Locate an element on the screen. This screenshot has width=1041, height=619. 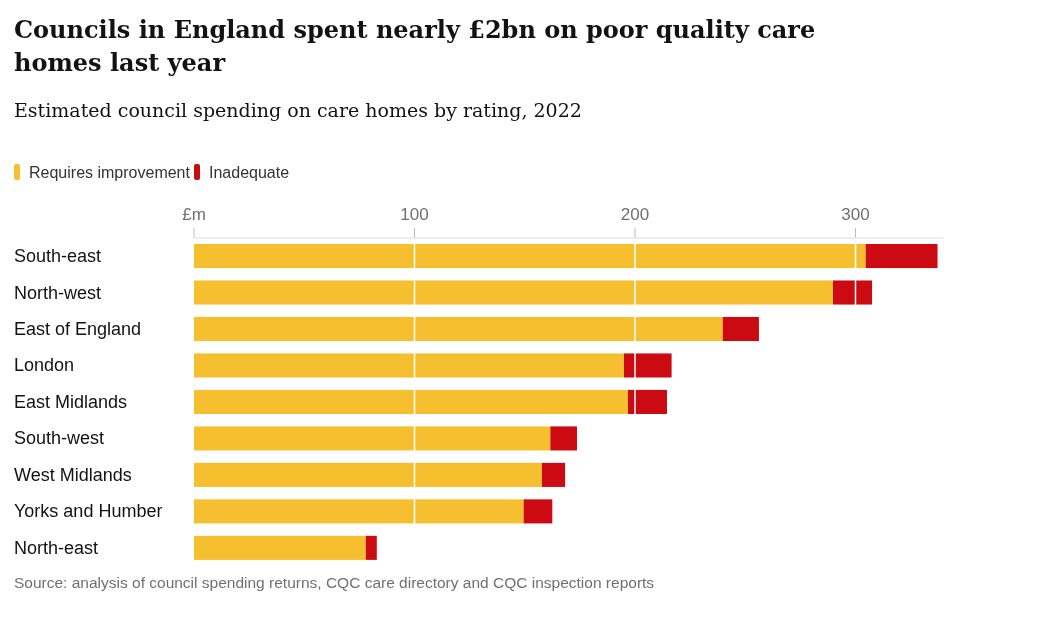
y-tick-label: North-east is located at coordinates (56, 547).